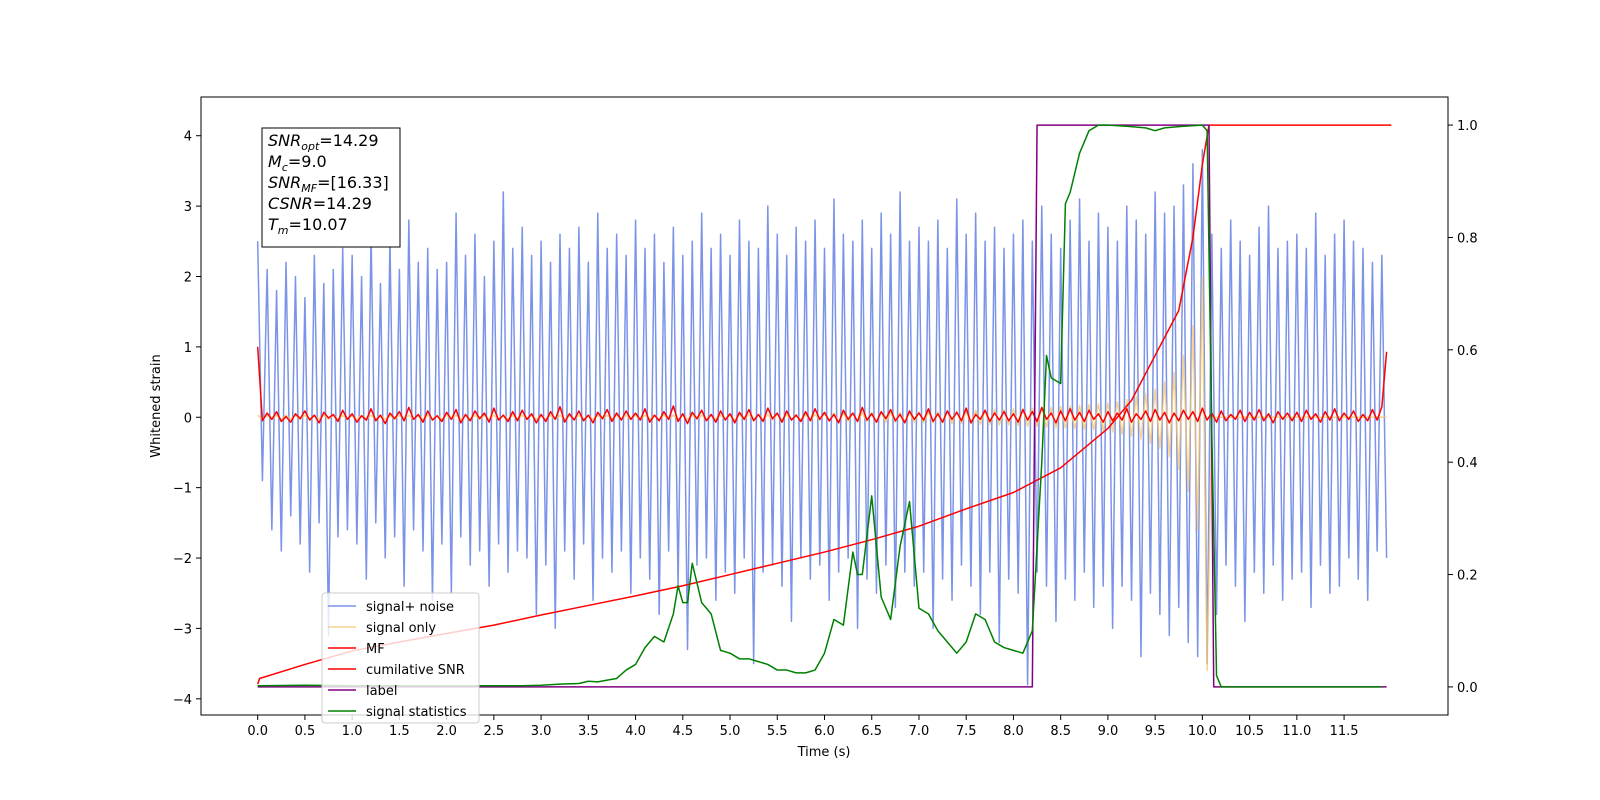  What do you see at coordinates (1155, 731) in the screenshot?
I see `x-tick-label: 9.5` at bounding box center [1155, 731].